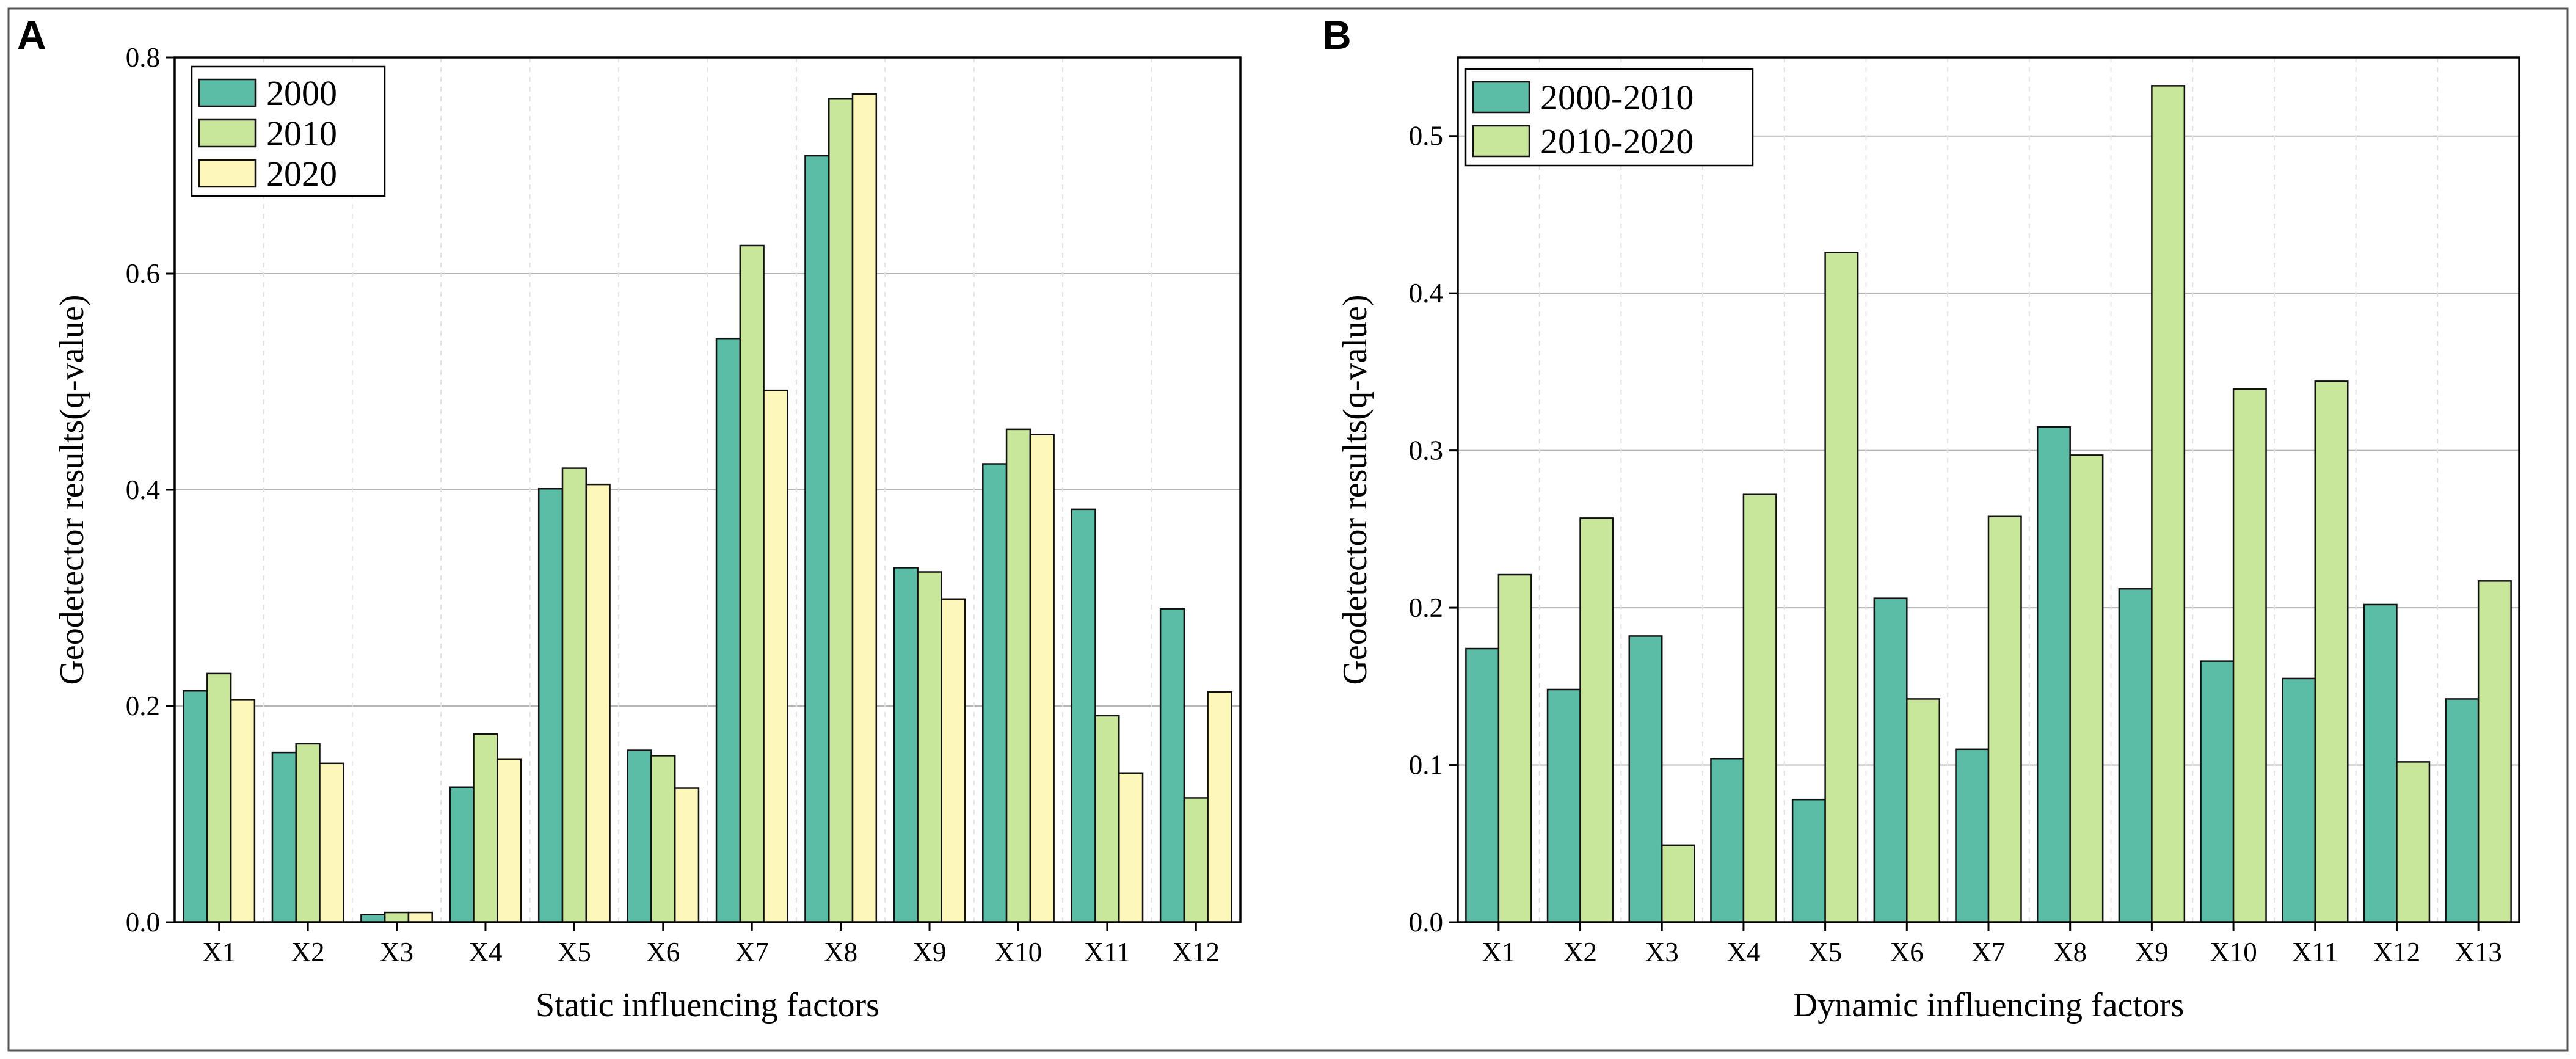  Describe the element at coordinates (331, 843) in the screenshot. I see `bar-2020-X2` at that location.